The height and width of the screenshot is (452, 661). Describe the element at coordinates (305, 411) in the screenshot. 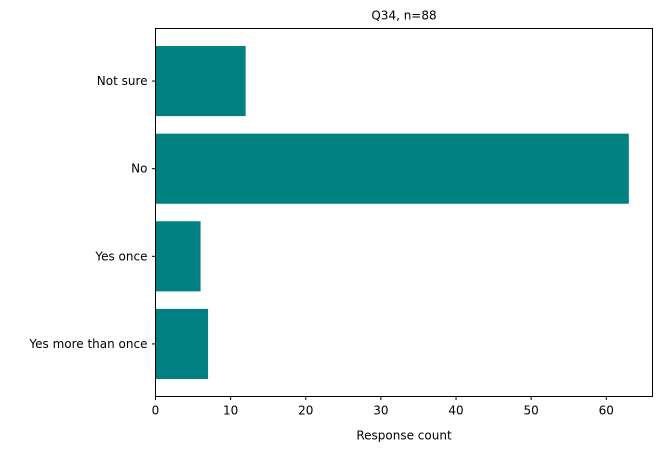

I see `x-tick-label: 20` at that location.